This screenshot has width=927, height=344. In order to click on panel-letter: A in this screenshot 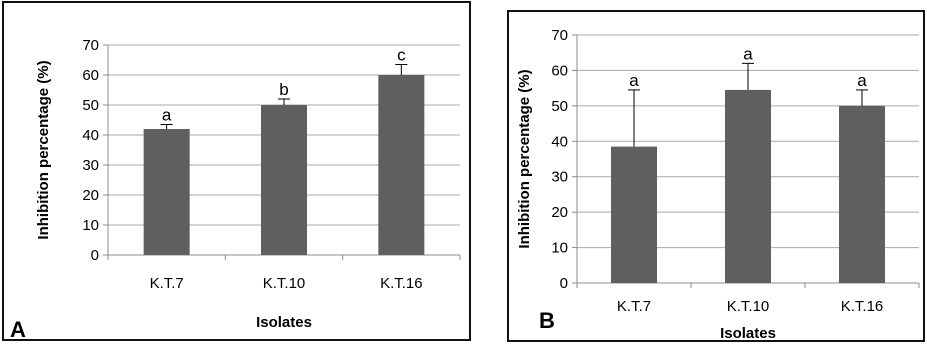, I will do `click(18, 329)`.